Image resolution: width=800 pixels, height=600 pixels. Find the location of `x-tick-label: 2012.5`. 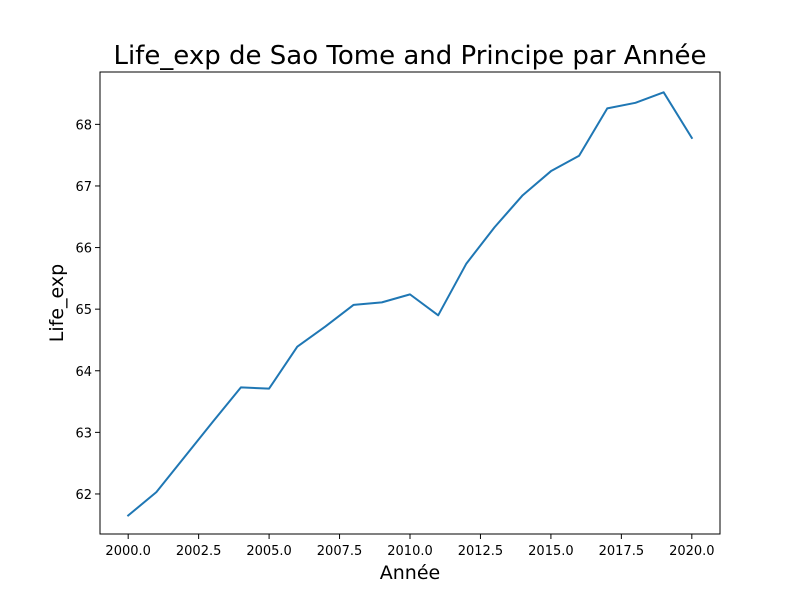

x-tick-label: 2012.5 is located at coordinates (481, 551).